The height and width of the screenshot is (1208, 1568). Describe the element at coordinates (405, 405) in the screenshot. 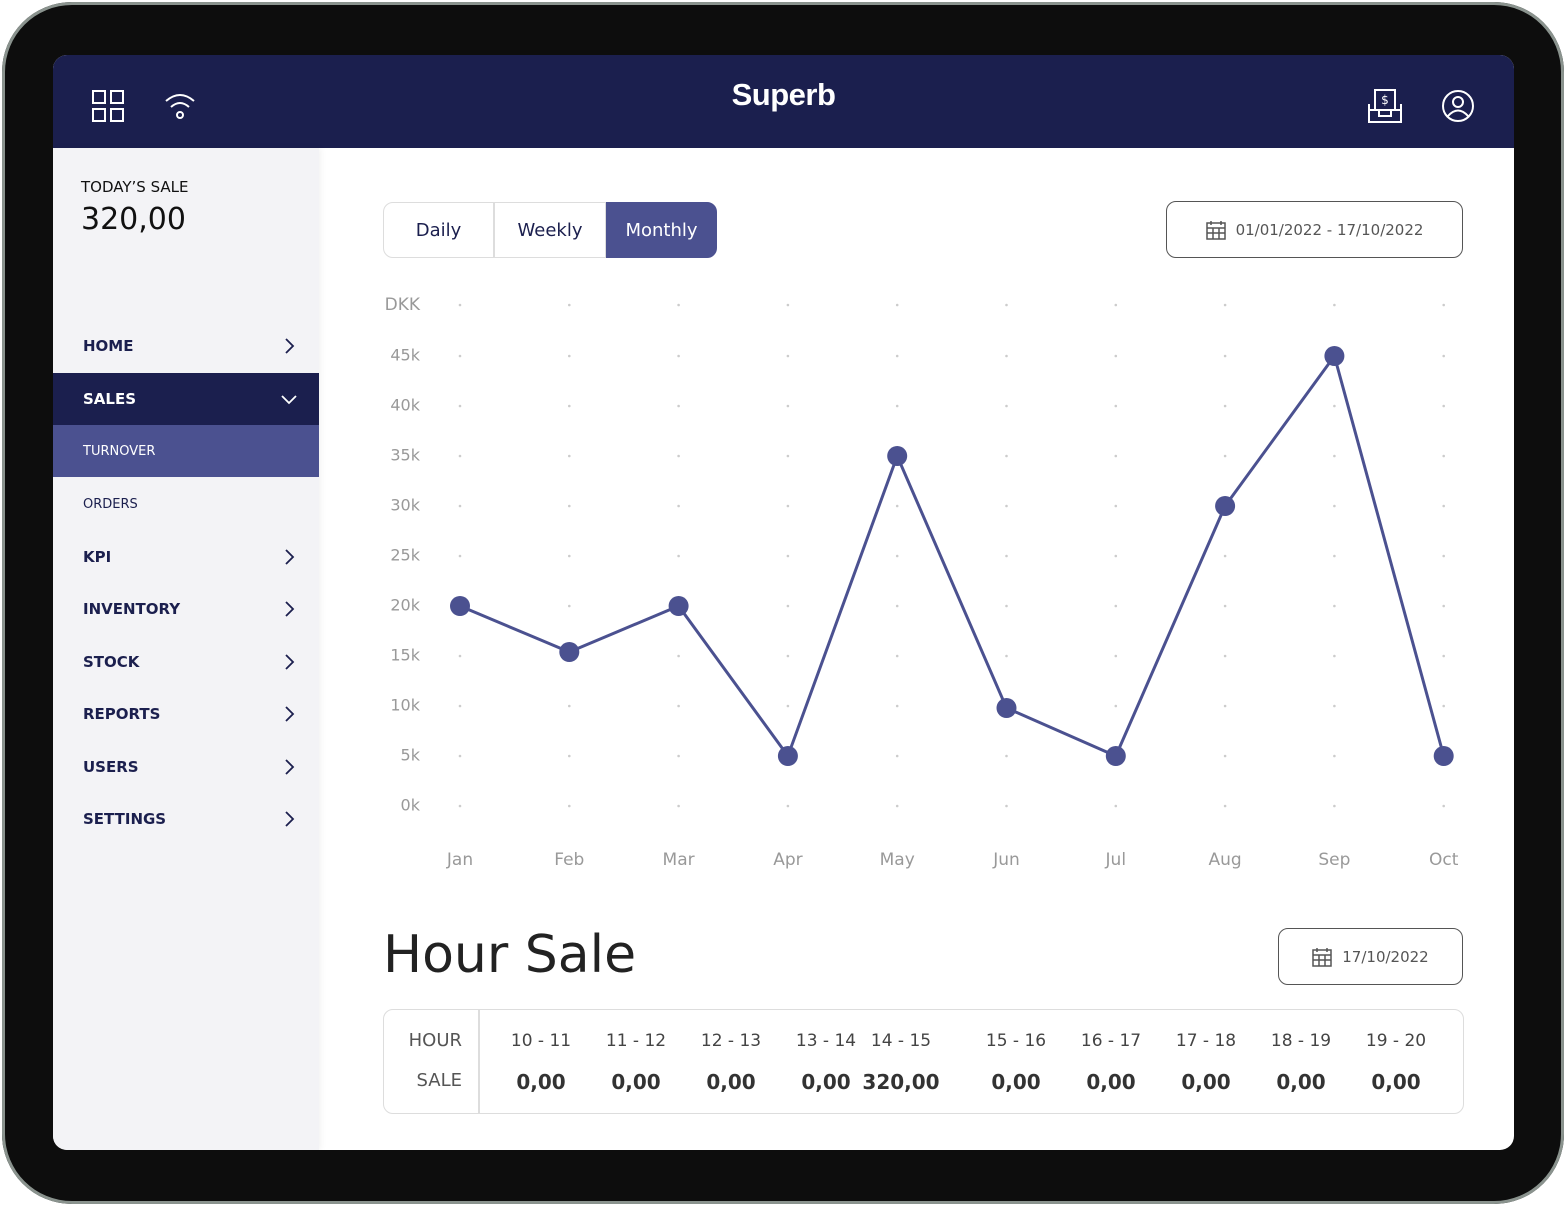

I see `y-tick-label: 40k` at that location.